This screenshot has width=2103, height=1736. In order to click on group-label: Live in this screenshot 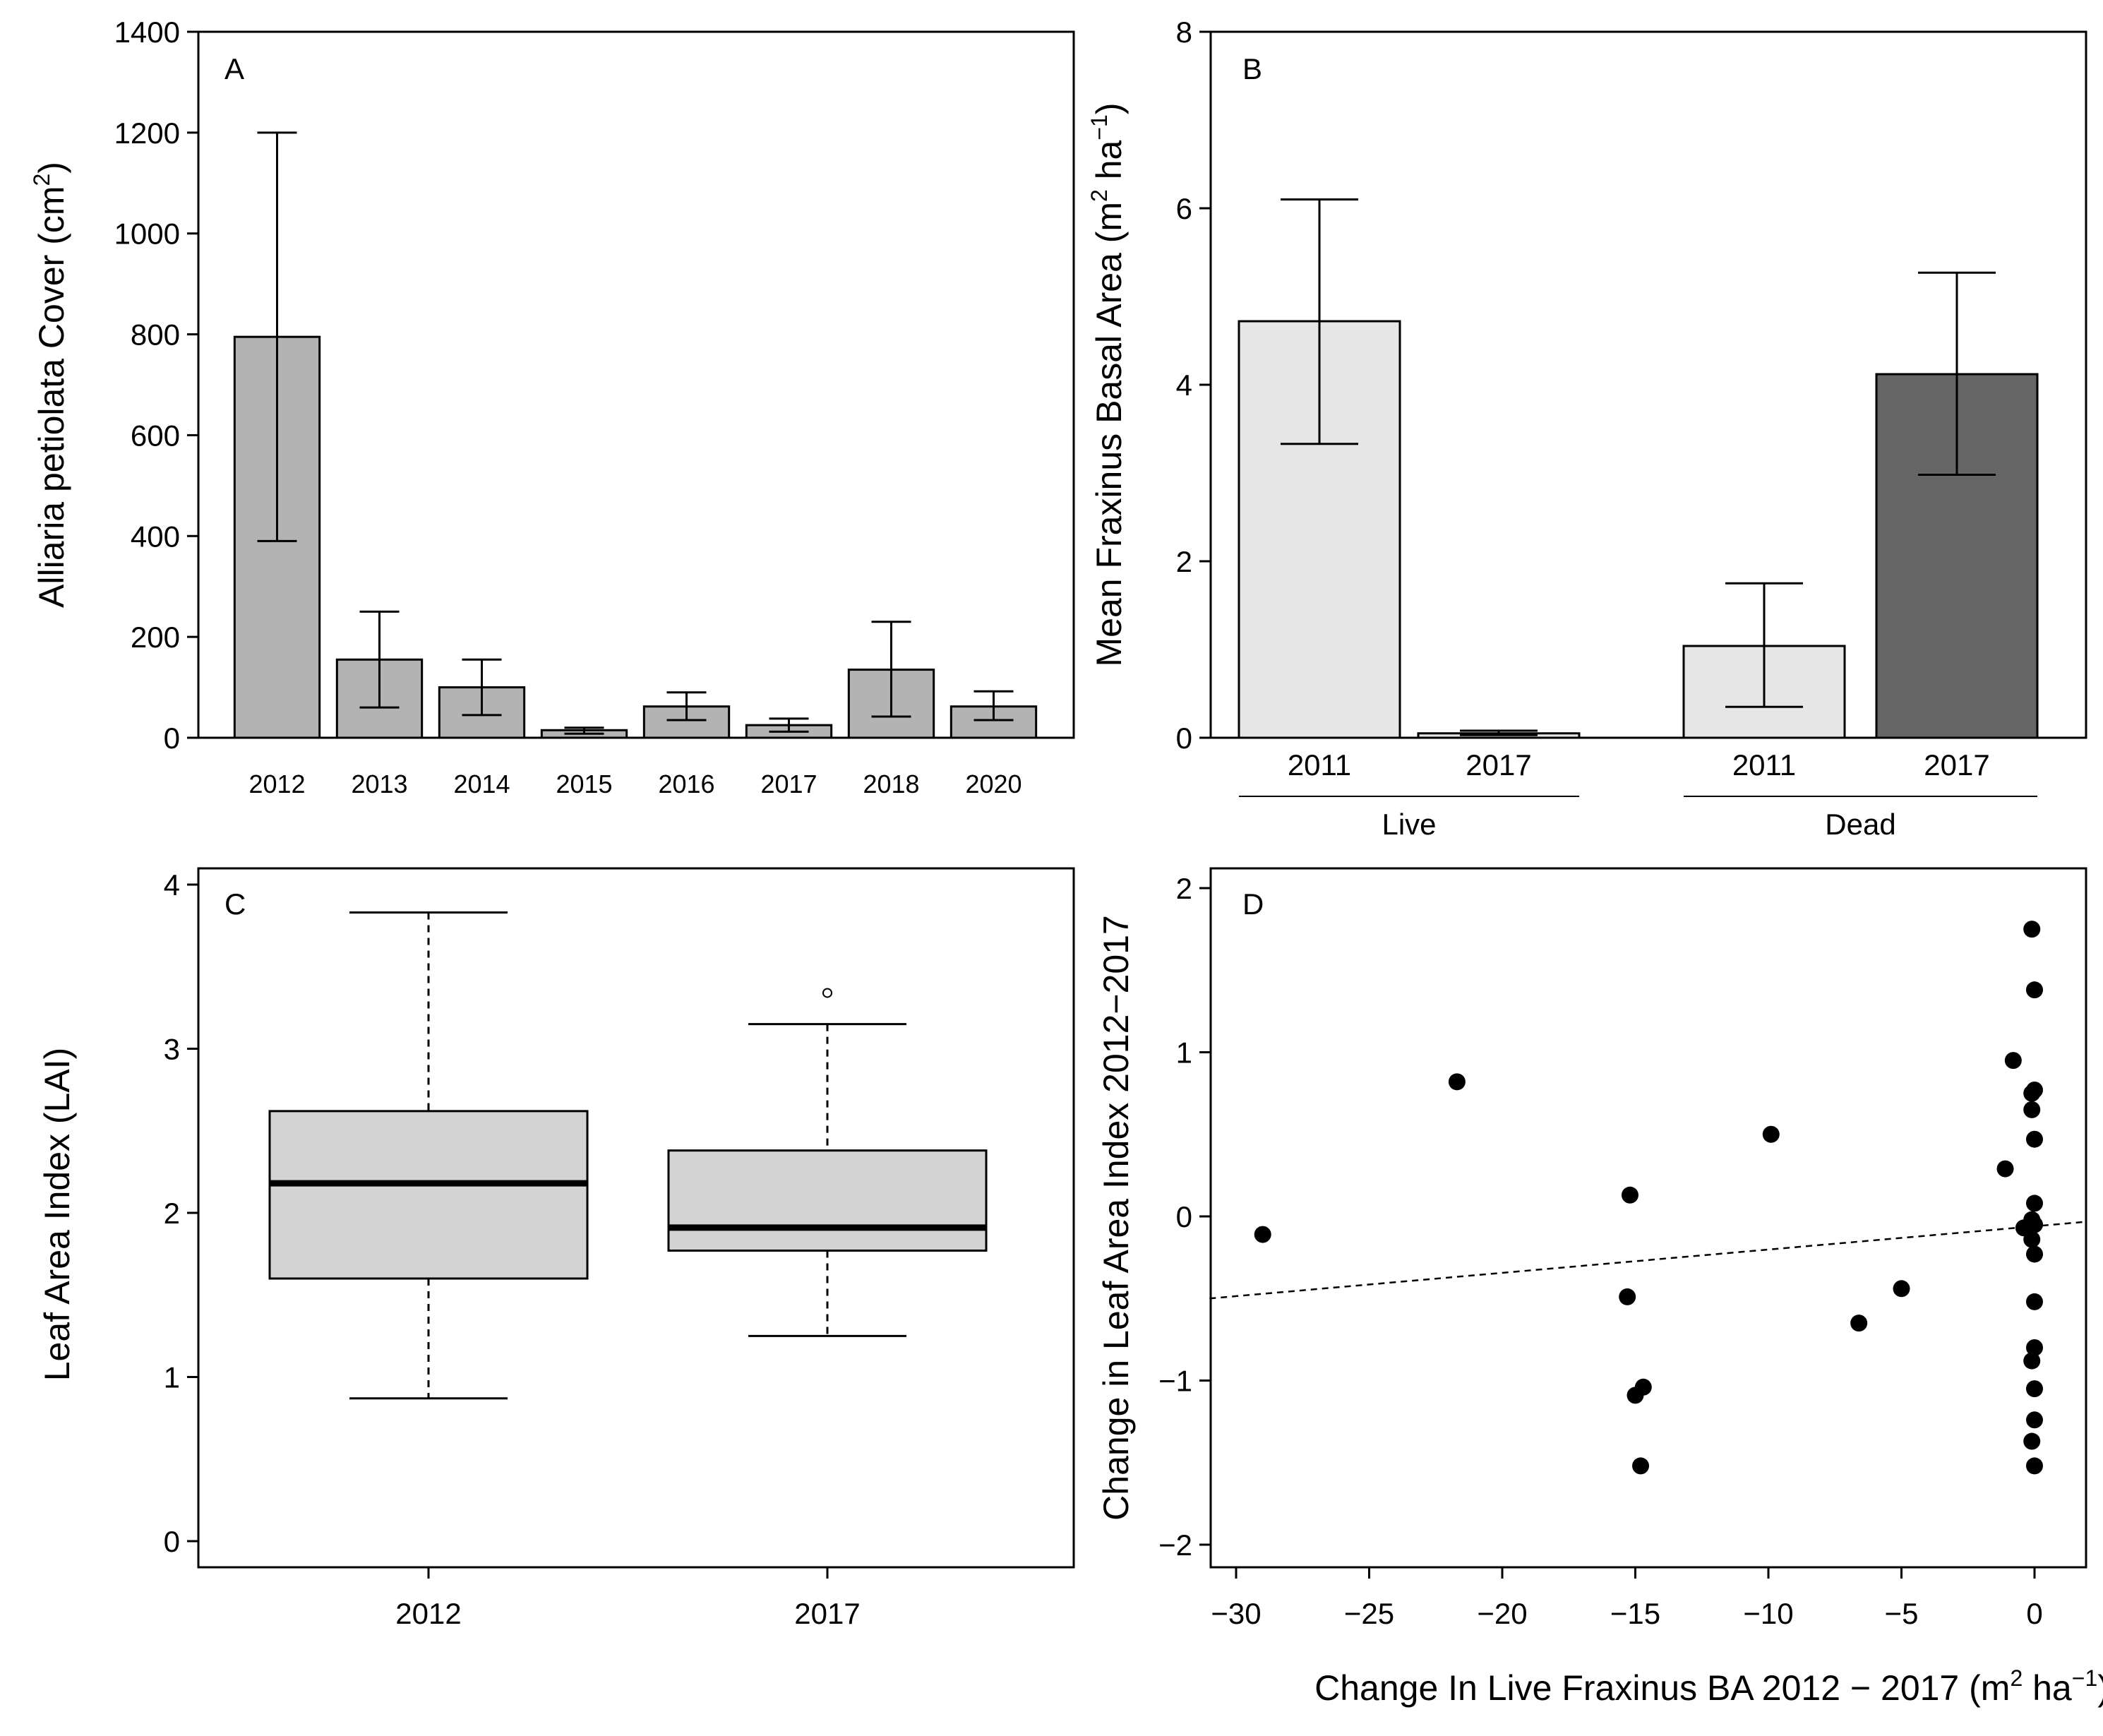, I will do `click(1409, 824)`.